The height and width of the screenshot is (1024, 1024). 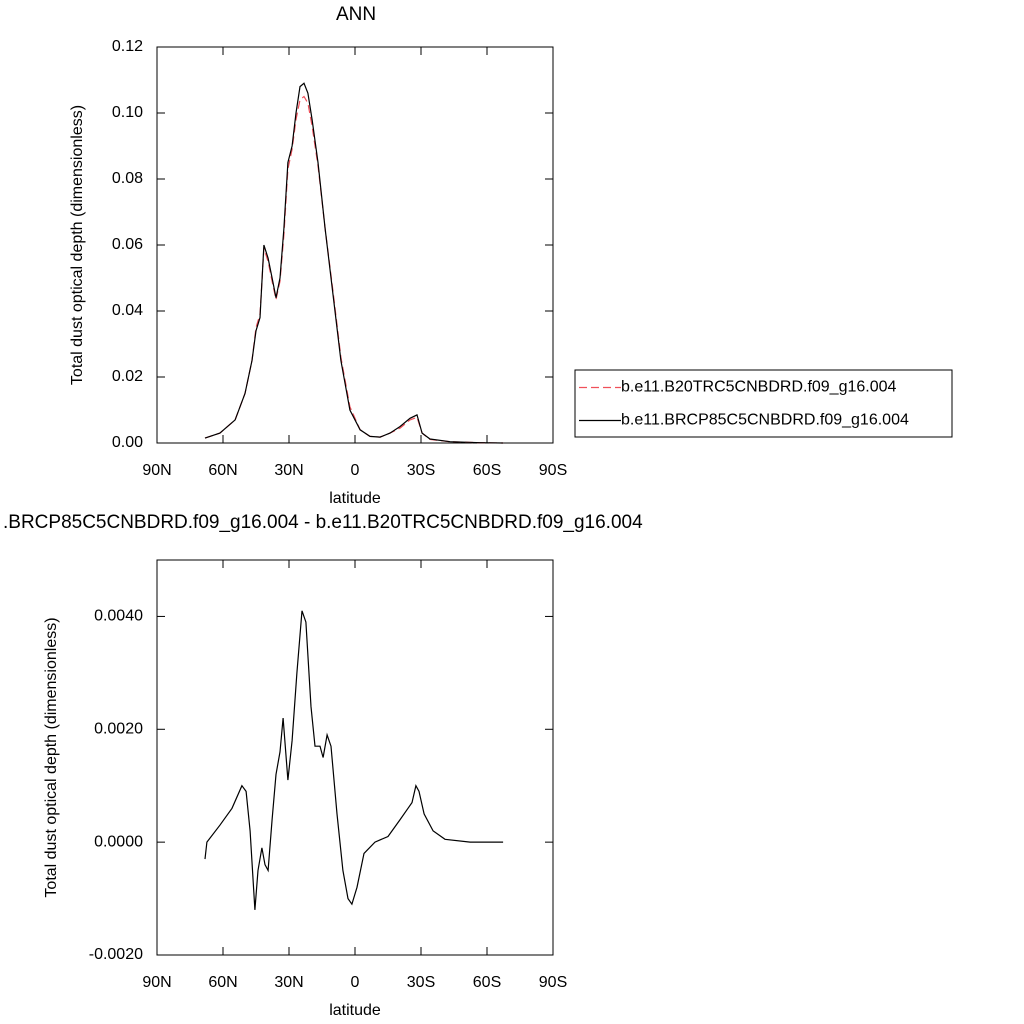 I want to click on y-tick-label: 0.0020, so click(x=118, y=729).